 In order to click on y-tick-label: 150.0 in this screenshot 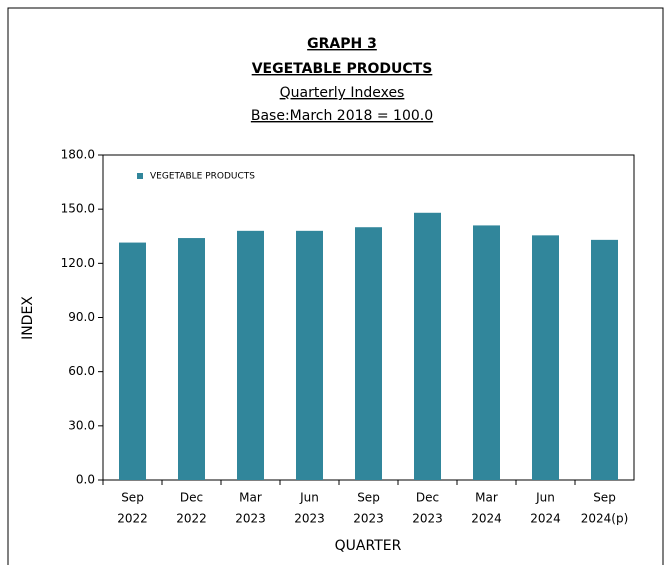, I will do `click(78, 209)`.